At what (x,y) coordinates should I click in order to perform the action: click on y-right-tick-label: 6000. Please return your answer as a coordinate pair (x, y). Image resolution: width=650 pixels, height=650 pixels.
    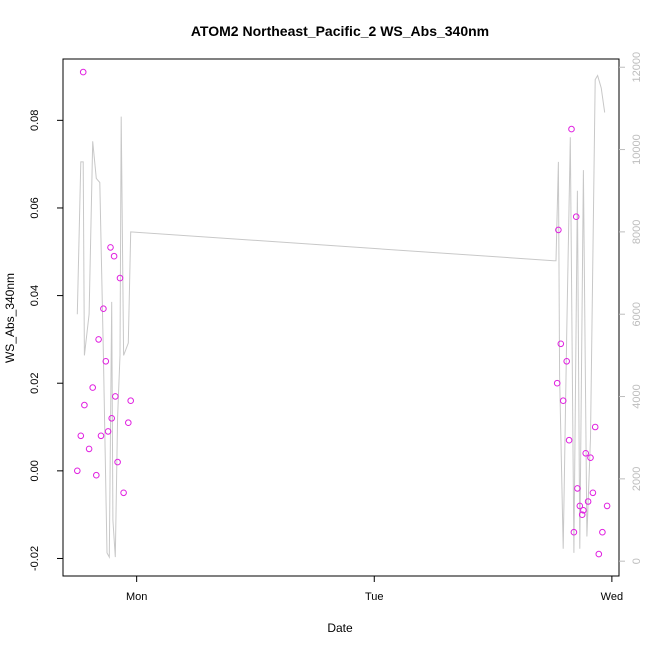
    Looking at the image, I should click on (637, 314).